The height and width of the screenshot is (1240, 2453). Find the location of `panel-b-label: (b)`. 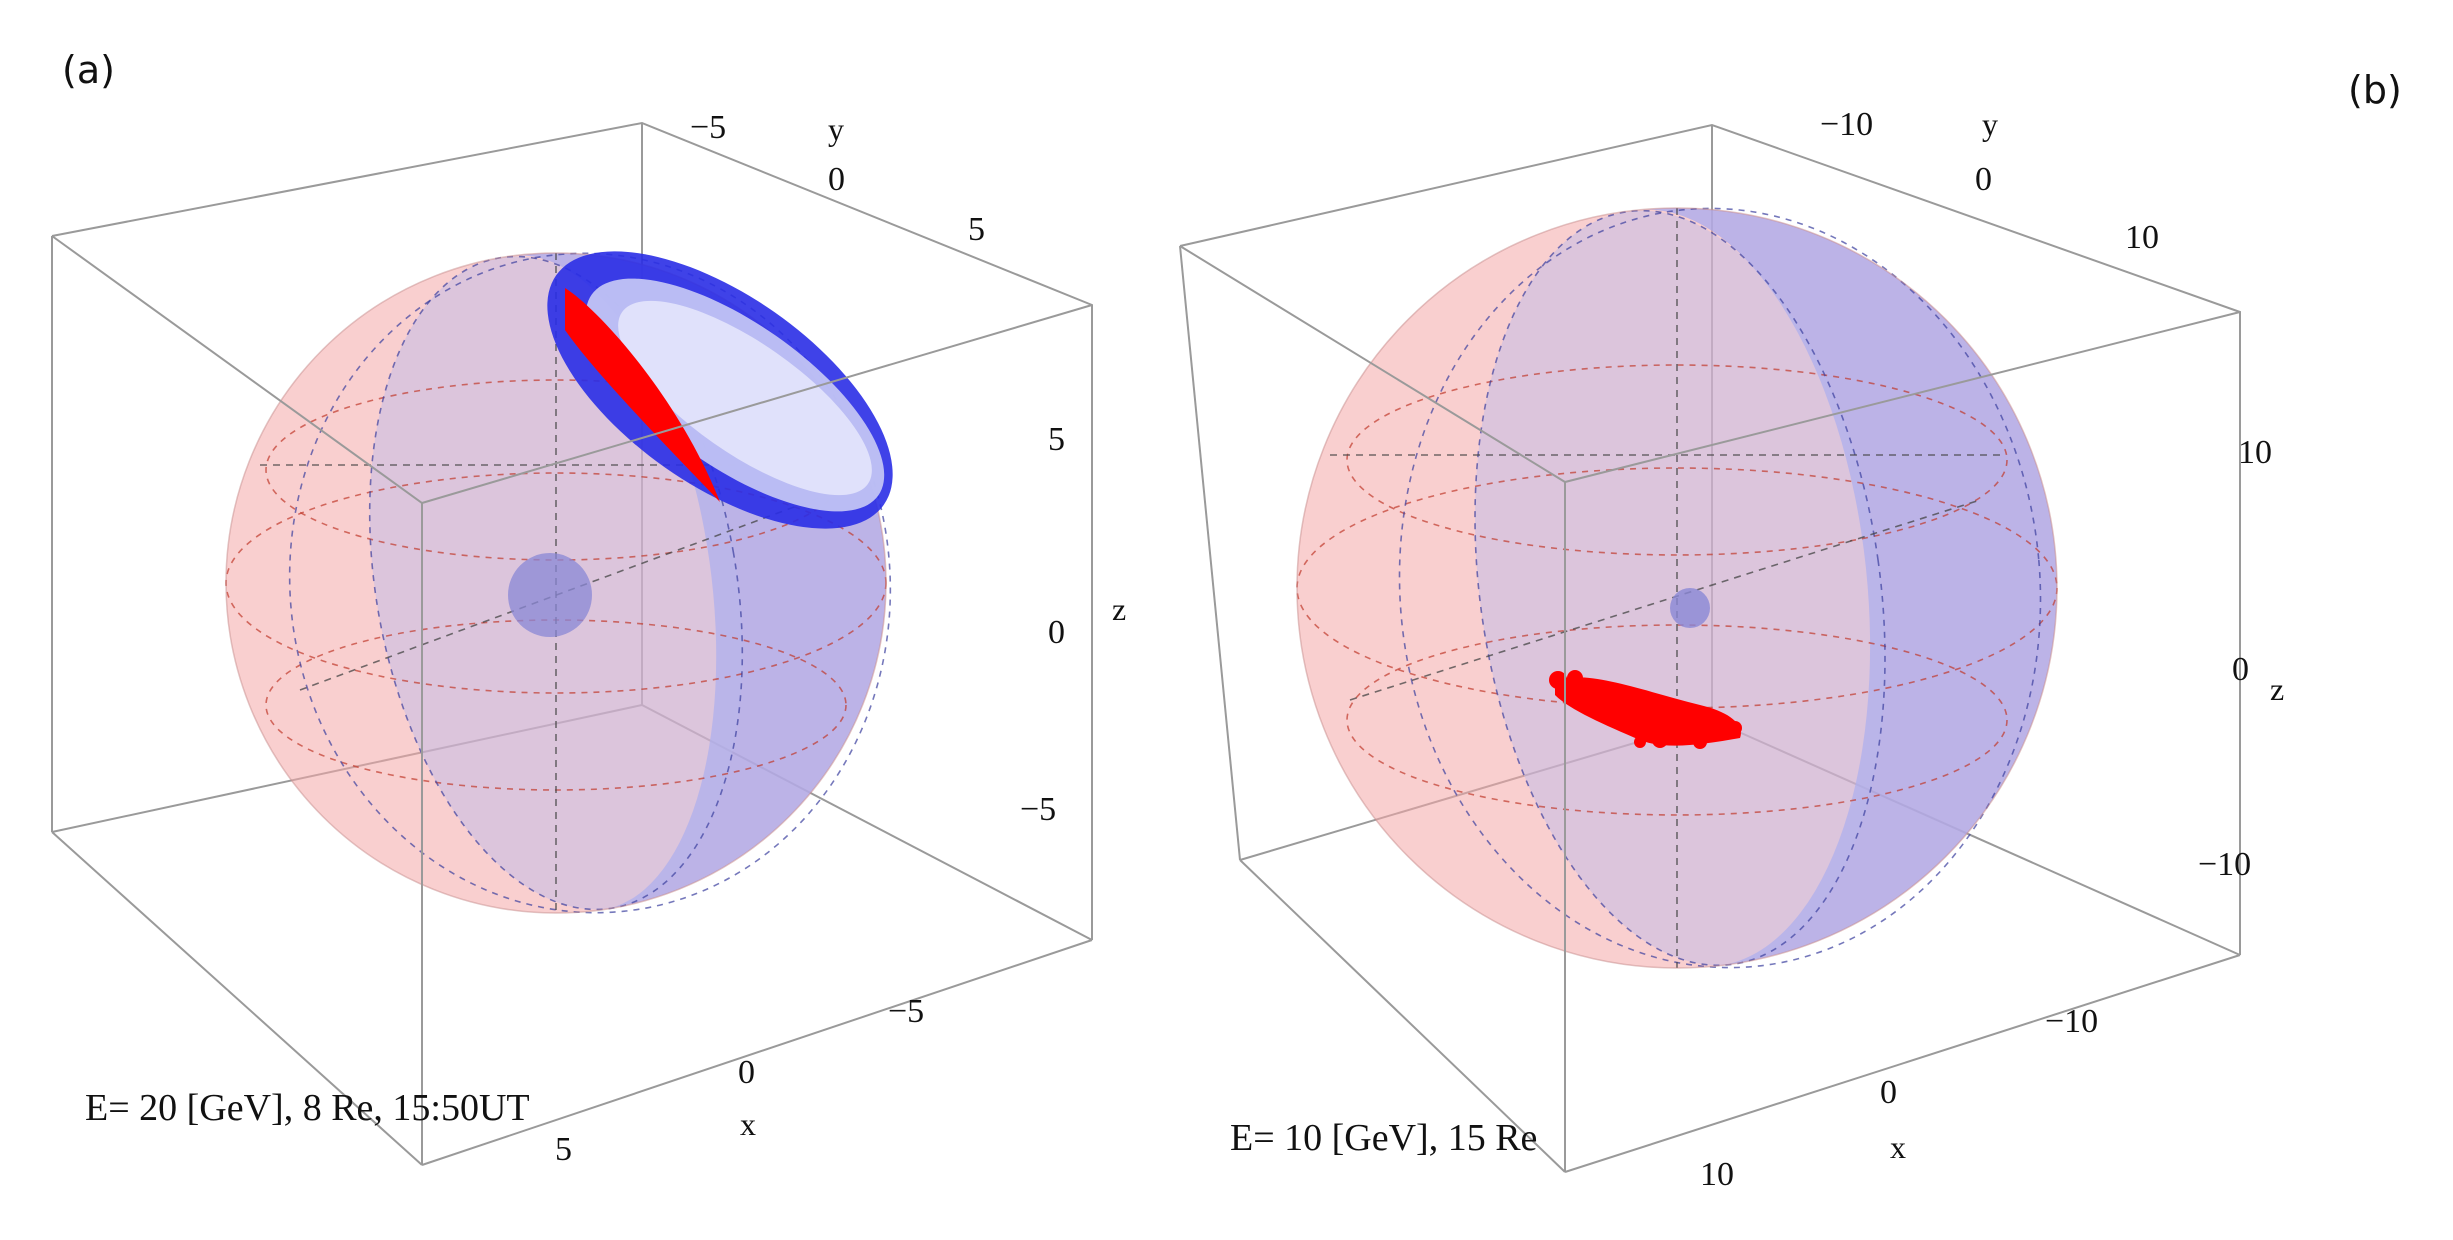

panel-b-label: (b) is located at coordinates (2375, 90).